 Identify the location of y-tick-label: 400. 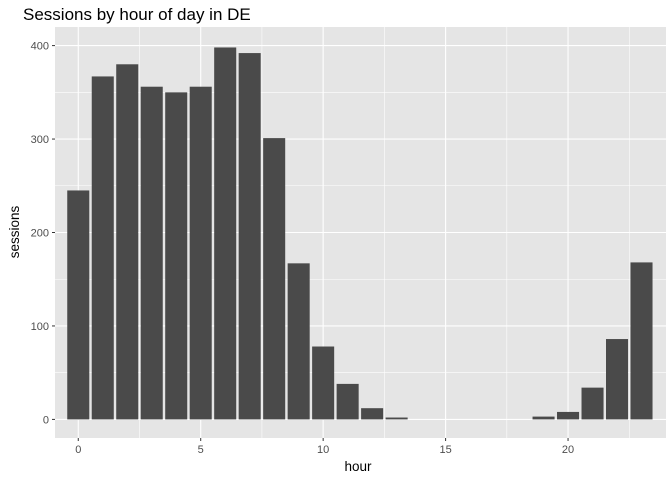
(40, 47).